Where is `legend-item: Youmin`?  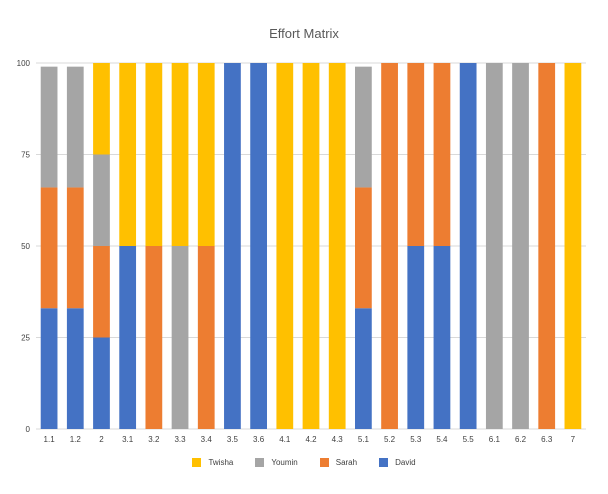
legend-item: Youmin is located at coordinates (276, 462).